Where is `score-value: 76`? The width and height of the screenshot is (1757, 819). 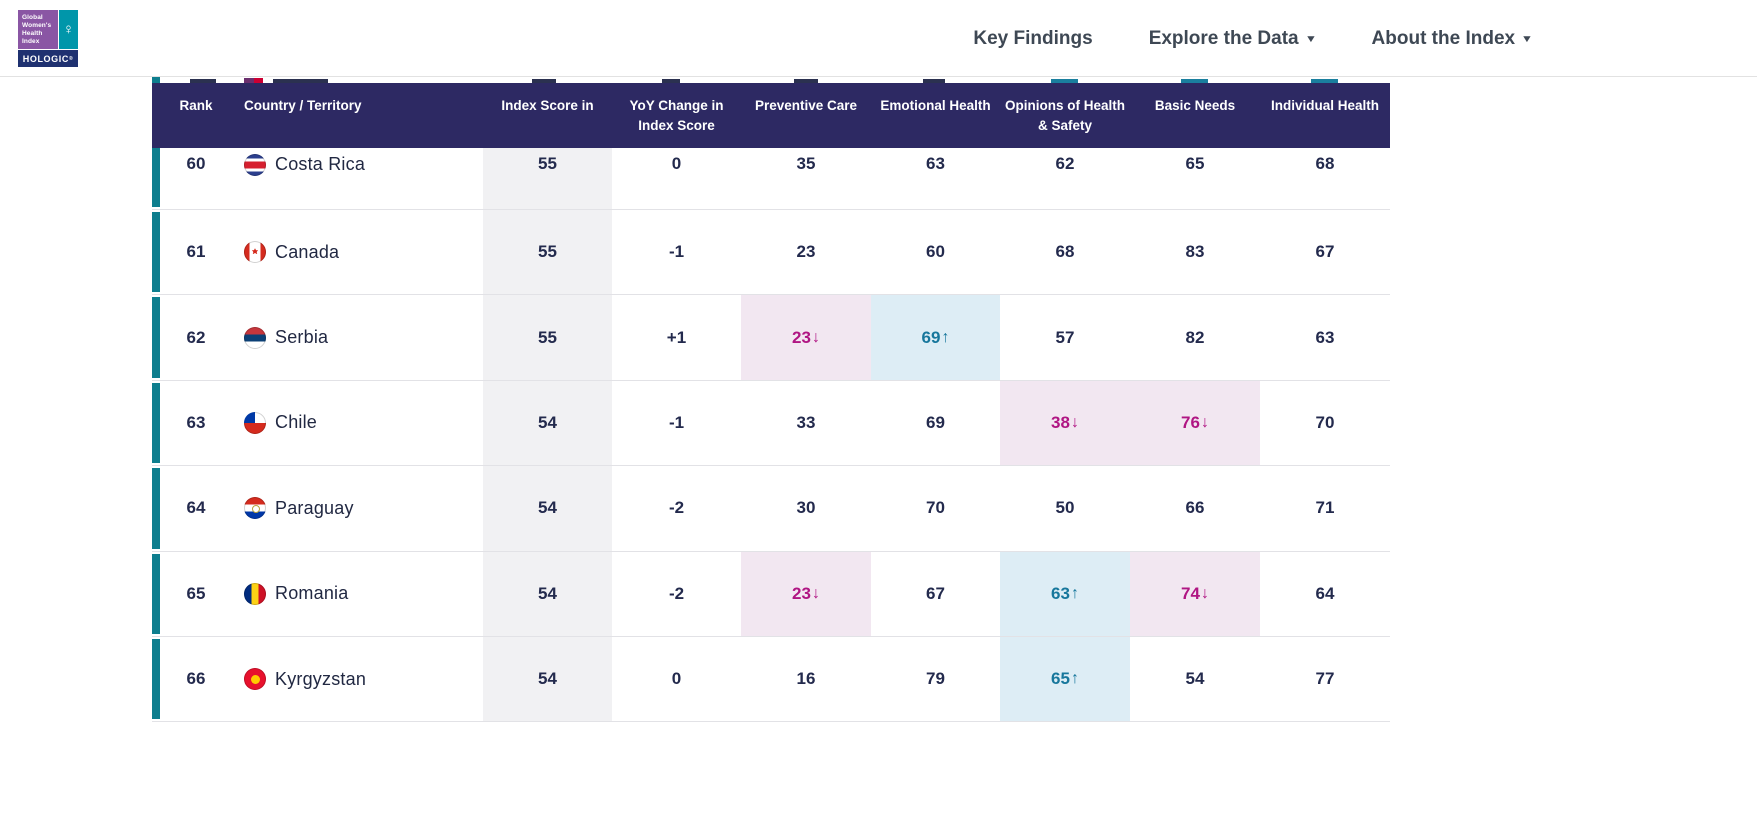
score-value: 76 is located at coordinates (1190, 422).